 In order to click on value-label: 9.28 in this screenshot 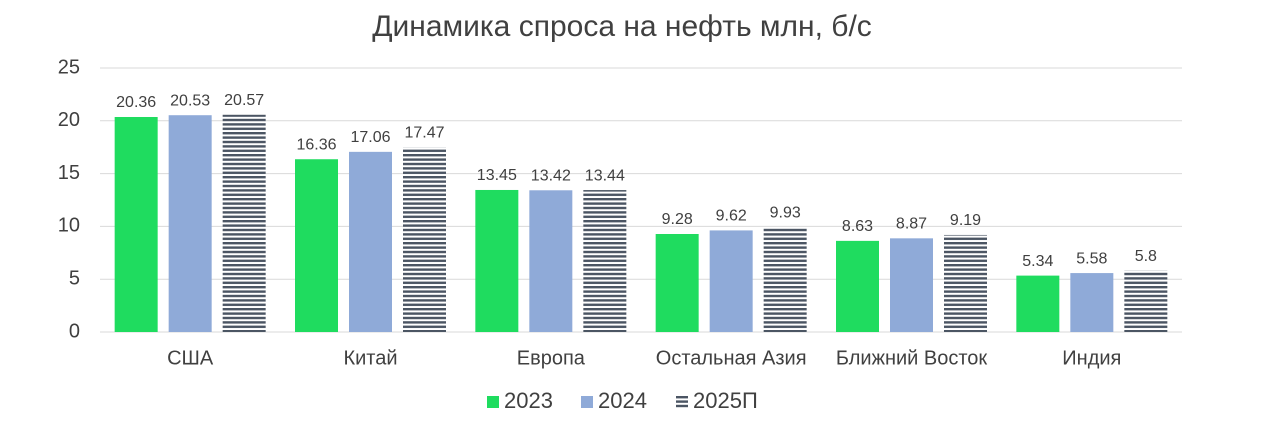, I will do `click(677, 219)`.